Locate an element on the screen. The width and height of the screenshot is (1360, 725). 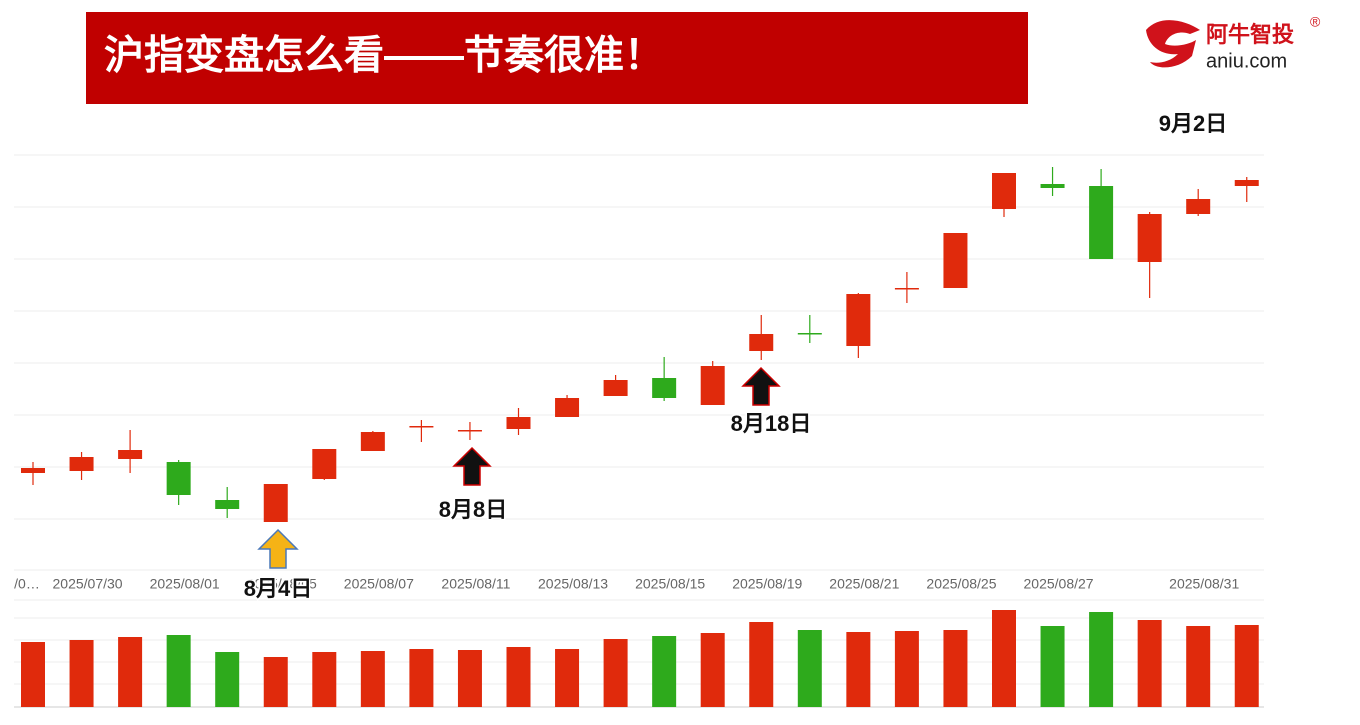
x-tick-label: 2025/08/05 is located at coordinates (282, 584).